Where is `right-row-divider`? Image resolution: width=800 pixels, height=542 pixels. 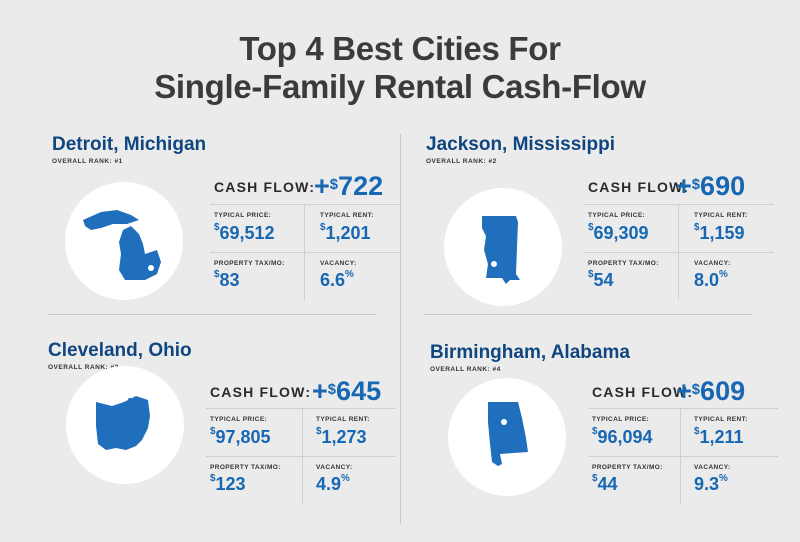
right-row-divider is located at coordinates (588, 314).